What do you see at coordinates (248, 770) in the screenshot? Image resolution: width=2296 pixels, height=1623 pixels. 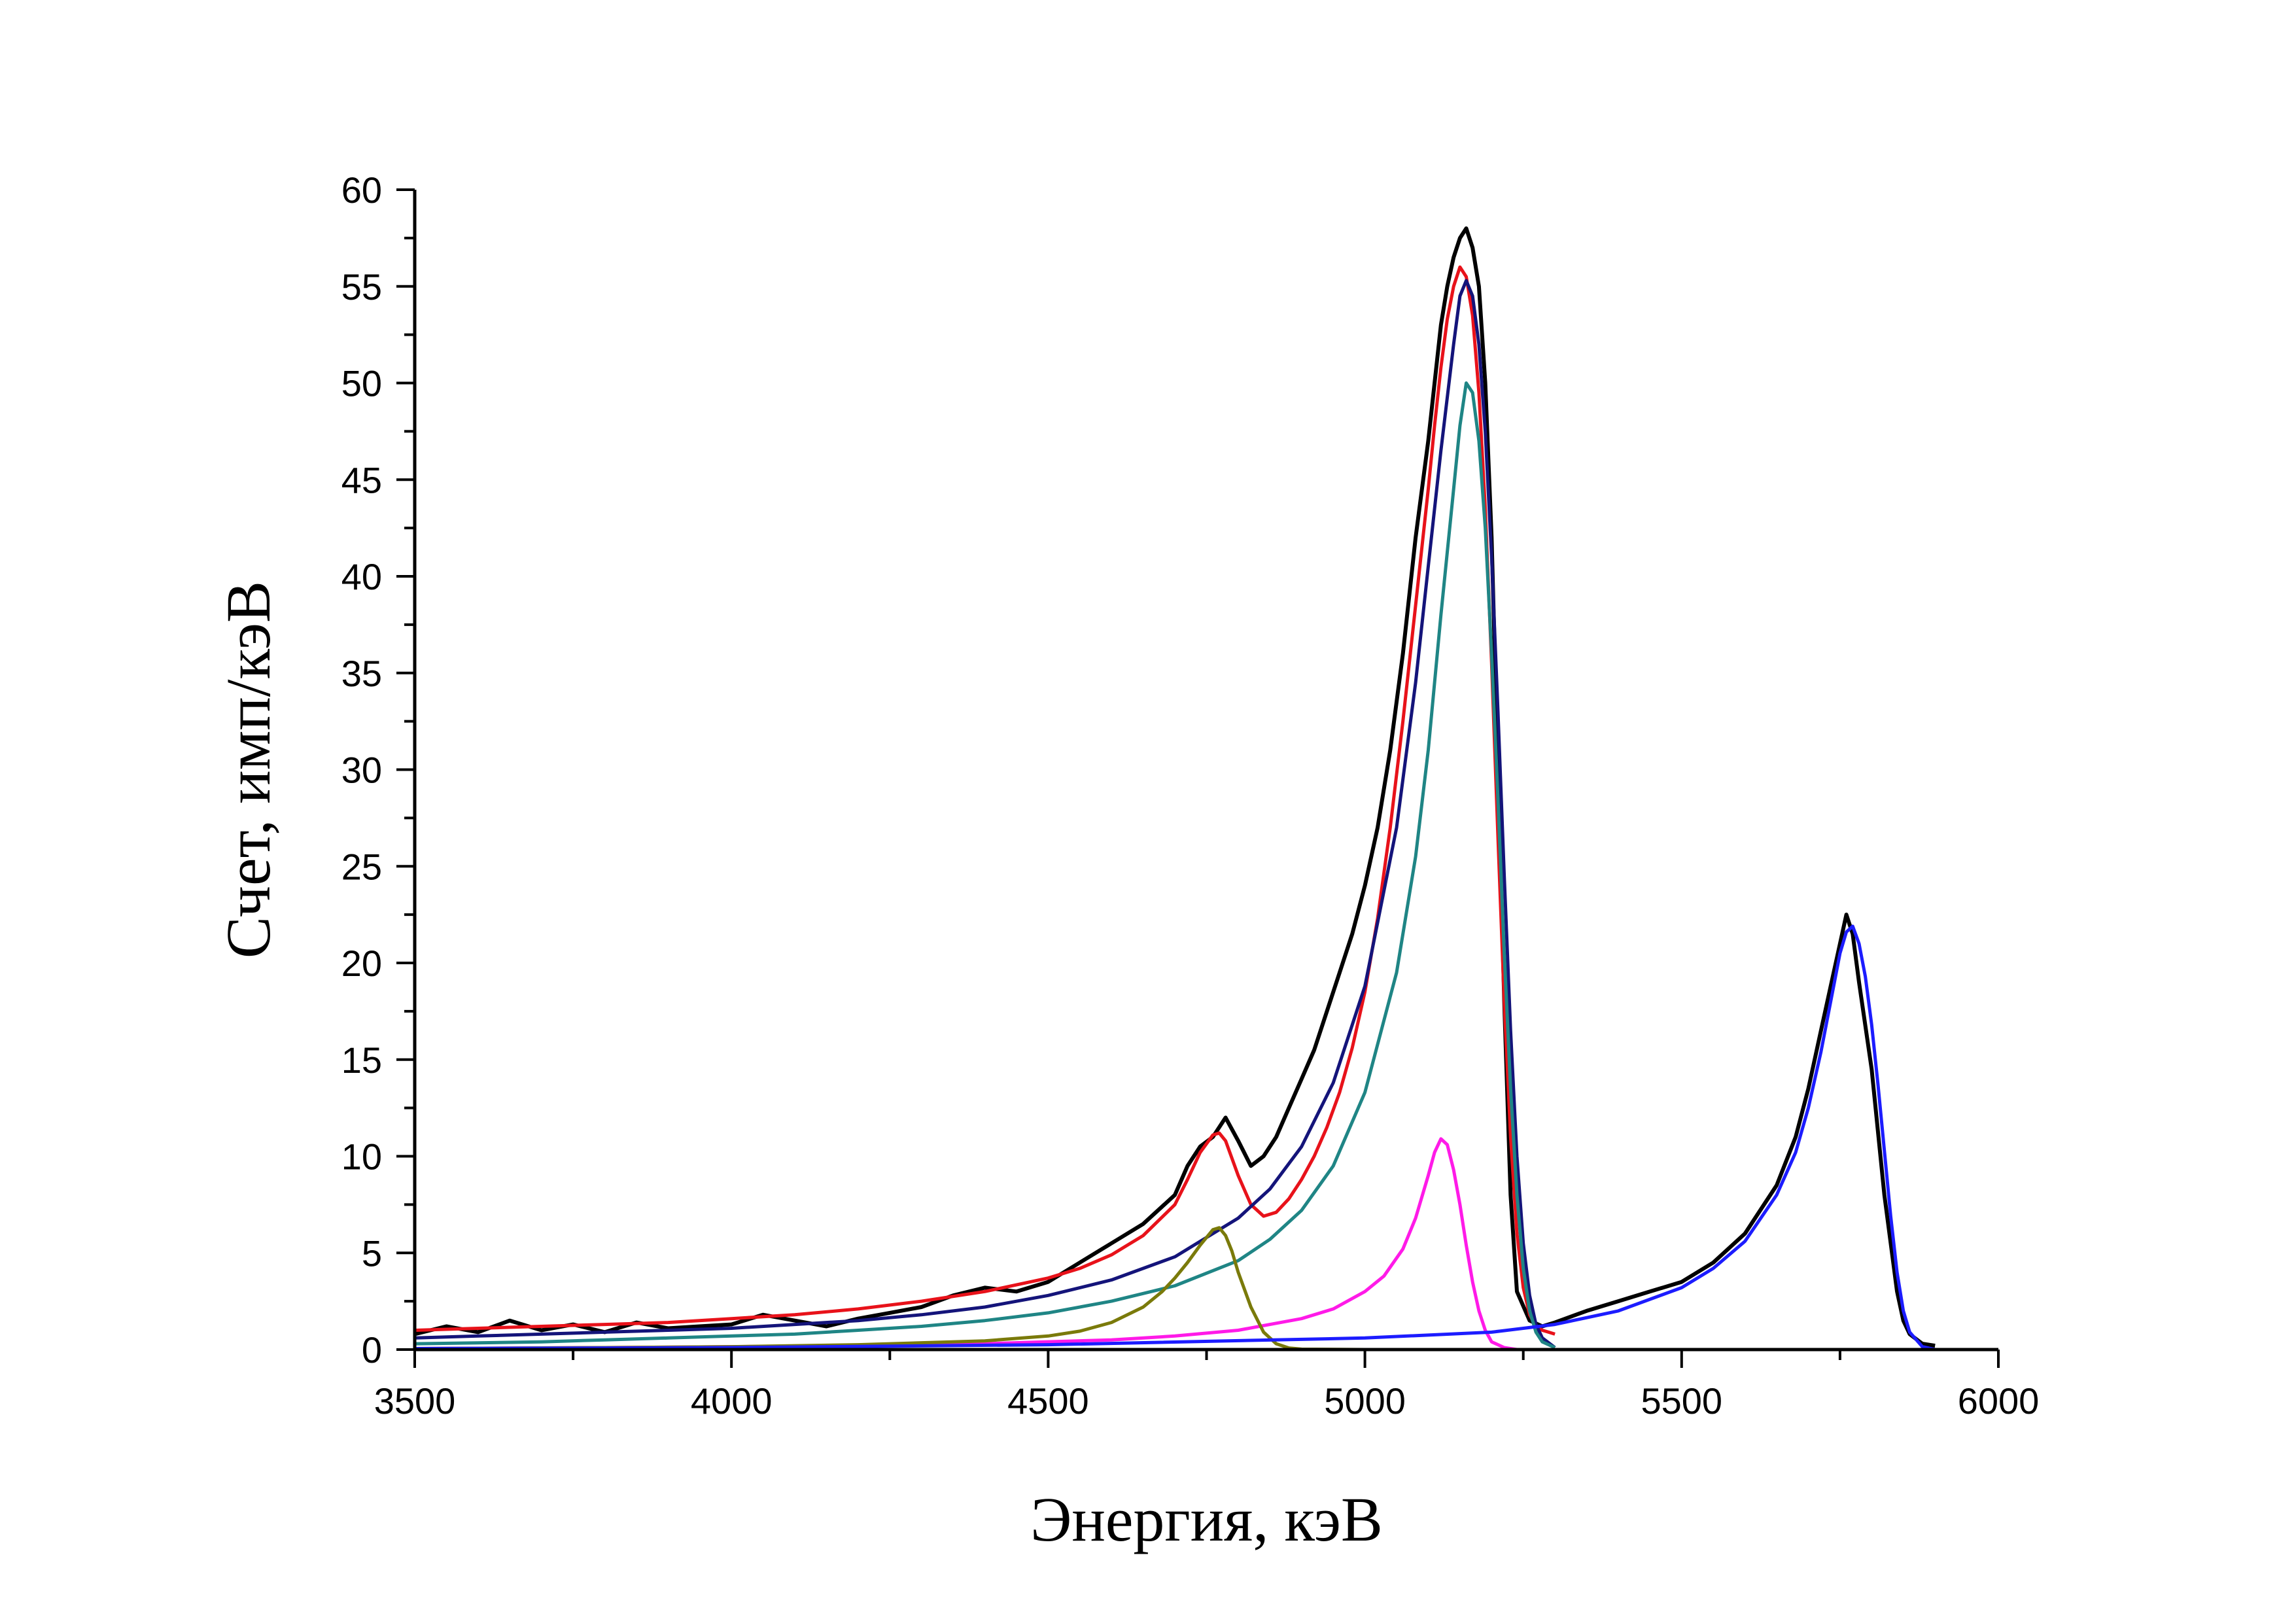 I see `y-axis-title: Счет, имп/кэВ` at bounding box center [248, 770].